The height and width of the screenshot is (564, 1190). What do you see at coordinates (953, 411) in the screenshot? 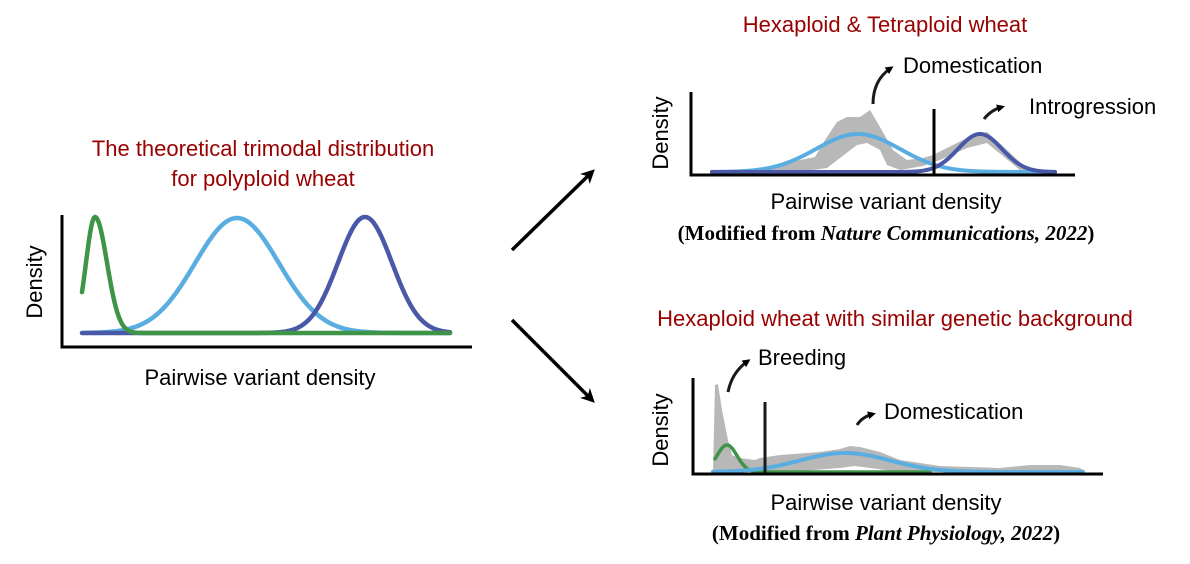
I see `bottom-annotation-domestication: Domestication` at bounding box center [953, 411].